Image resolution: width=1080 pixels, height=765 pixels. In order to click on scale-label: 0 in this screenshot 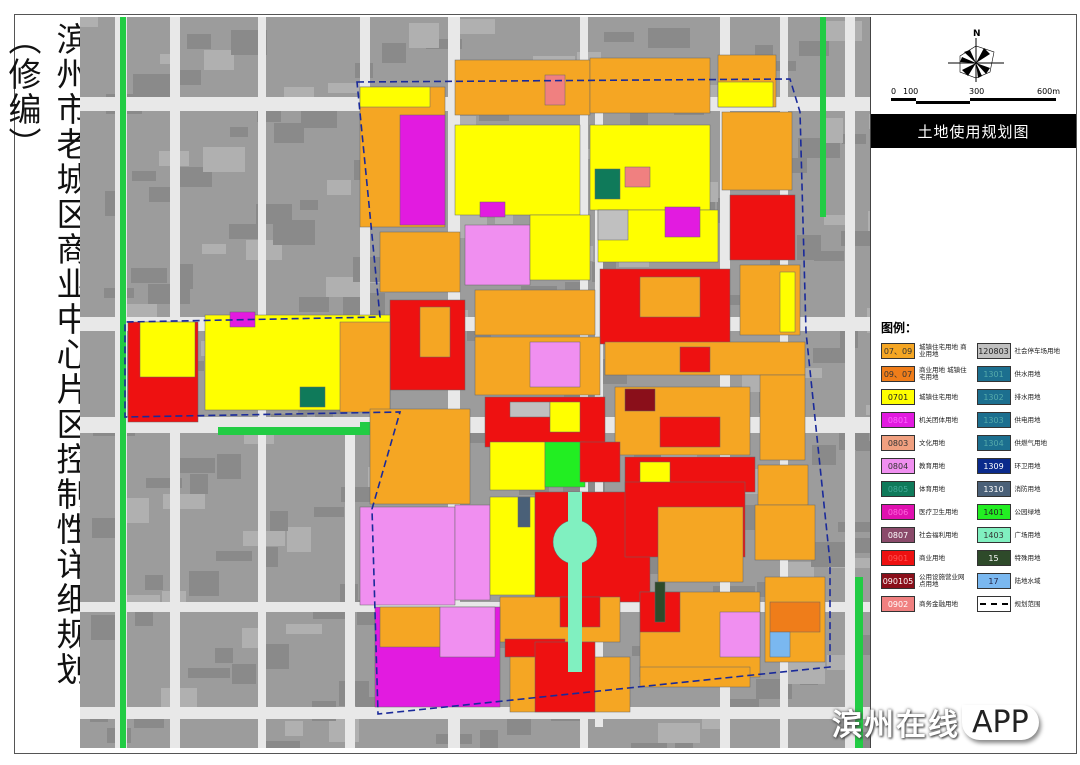, I will do `click(894, 91)`.